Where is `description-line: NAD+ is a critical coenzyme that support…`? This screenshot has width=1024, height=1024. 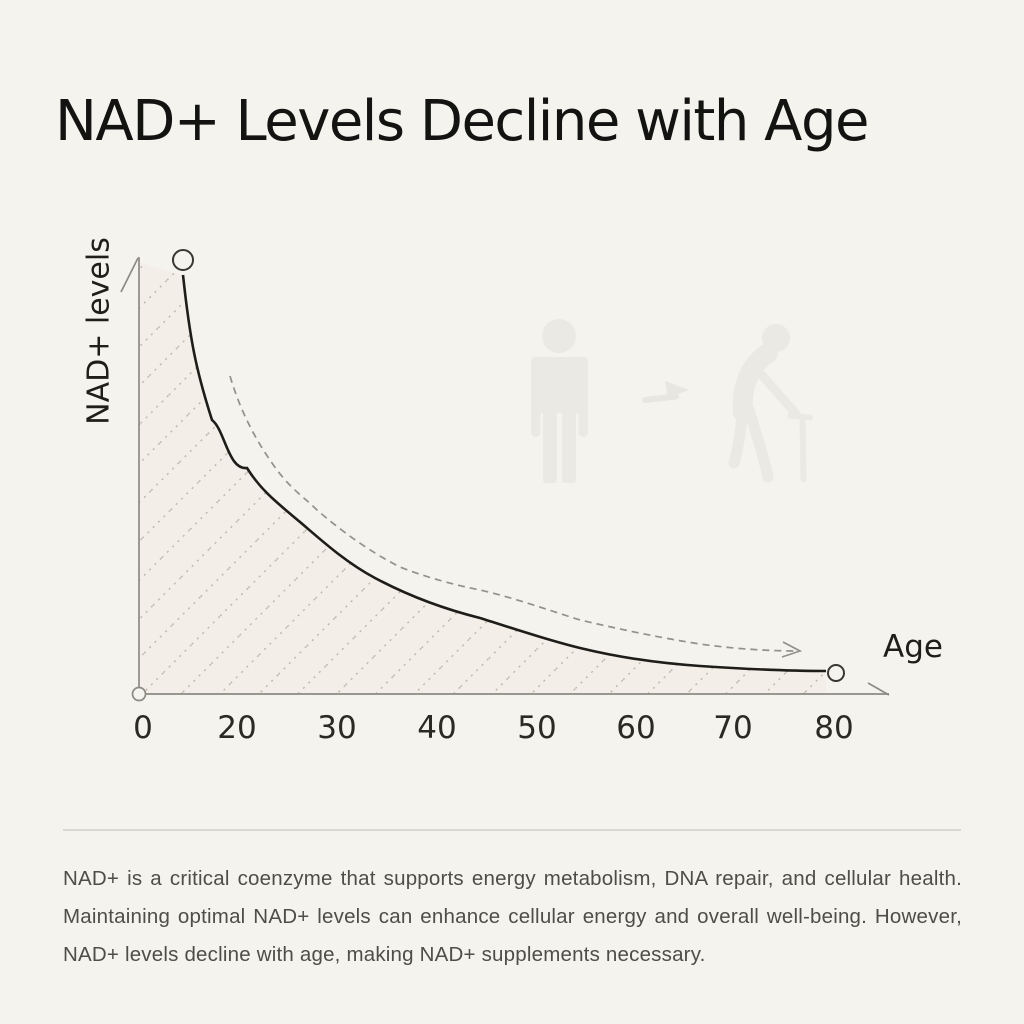 description-line: NAD+ is a critical coenzyme that support… is located at coordinates (512, 878).